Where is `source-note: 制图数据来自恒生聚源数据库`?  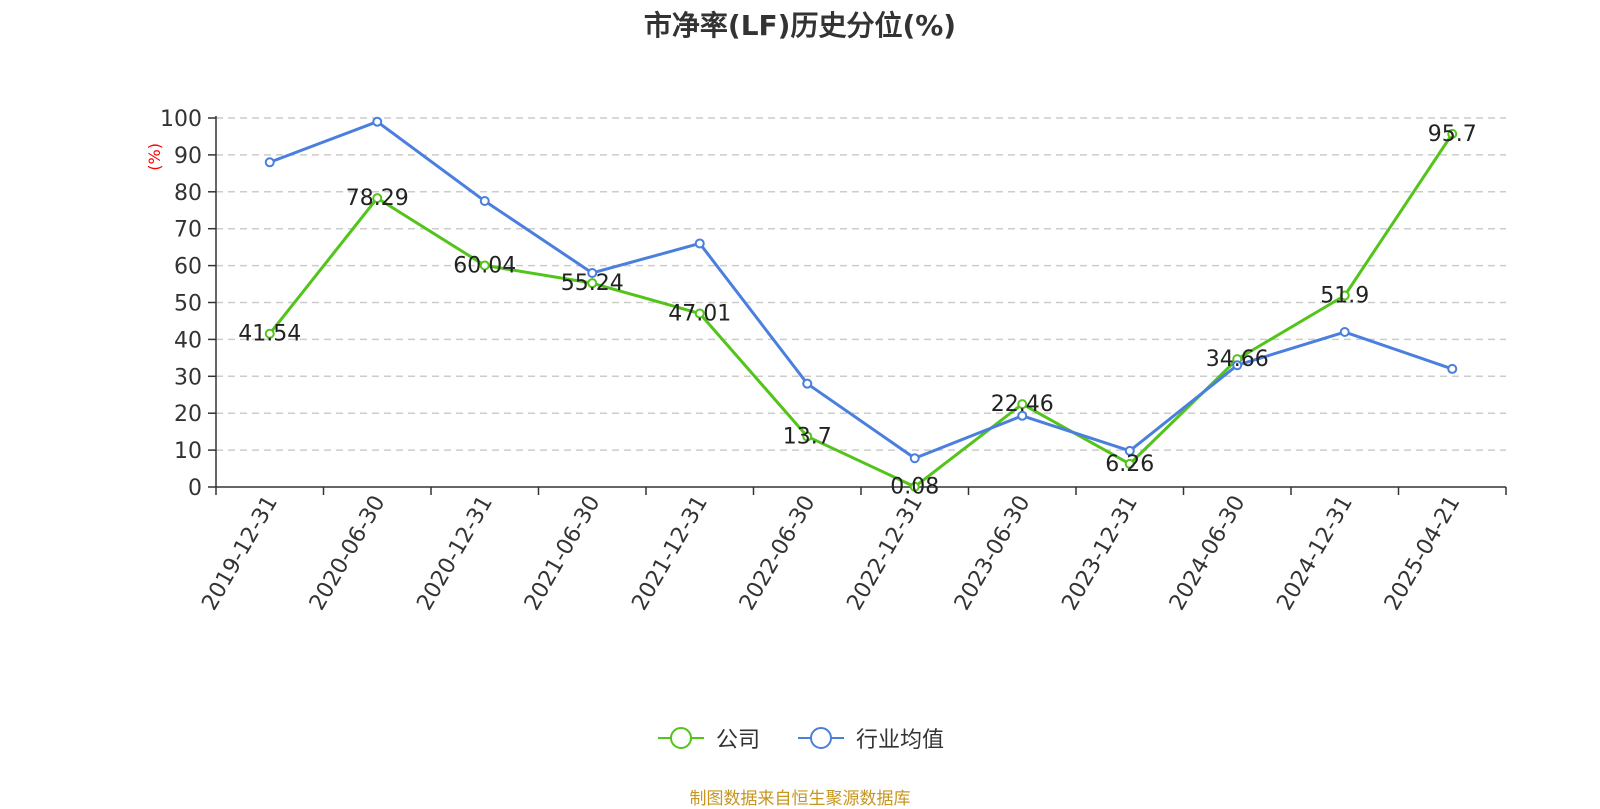
source-note: 制图数据来自恒生聚源数据库 is located at coordinates (800, 799).